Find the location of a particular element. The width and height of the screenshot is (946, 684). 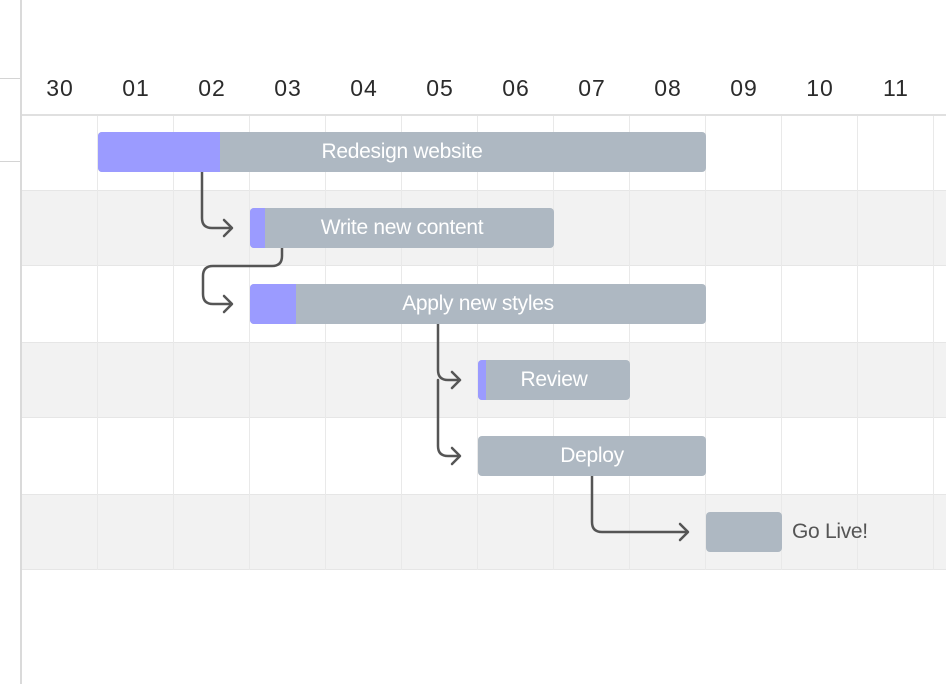

task-bar-apply-new-styles: Apply new styles is located at coordinates (478, 304).